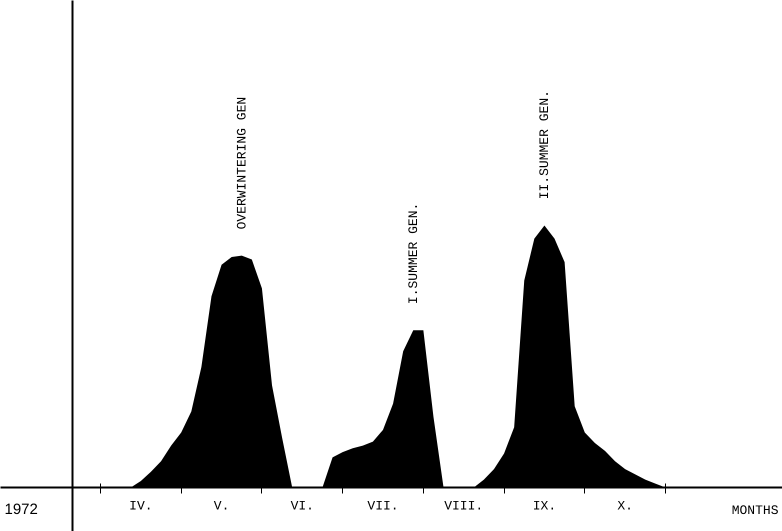  Describe the element at coordinates (413, 253) in the screenshot. I see `text: I.SUMMER GEN.` at that location.